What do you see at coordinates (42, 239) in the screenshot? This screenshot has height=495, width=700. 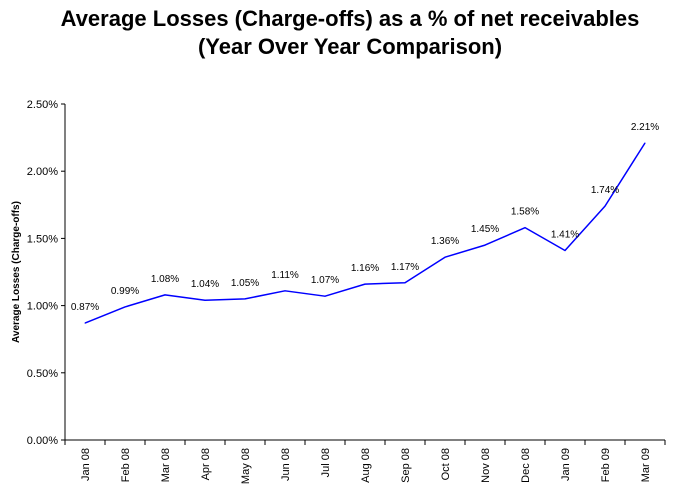 I see `y-tick-label: 1.50%` at bounding box center [42, 239].